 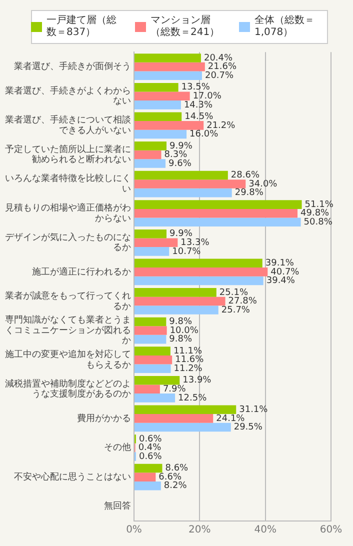 What do you see at coordinates (197, 381) in the screenshot?
I see `data-label: 13.9%` at bounding box center [197, 381].